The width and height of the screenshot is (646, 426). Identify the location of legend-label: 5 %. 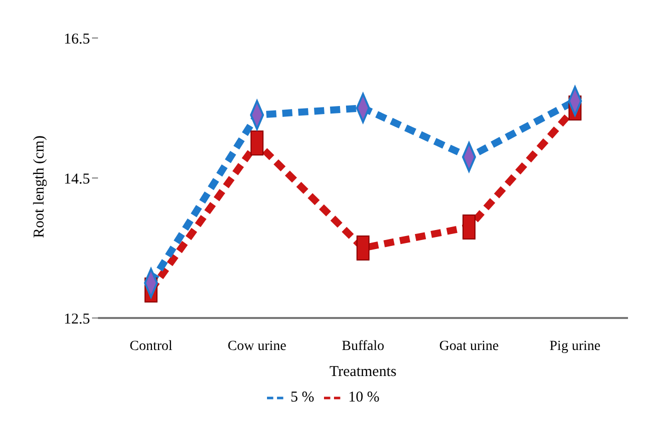
(302, 397).